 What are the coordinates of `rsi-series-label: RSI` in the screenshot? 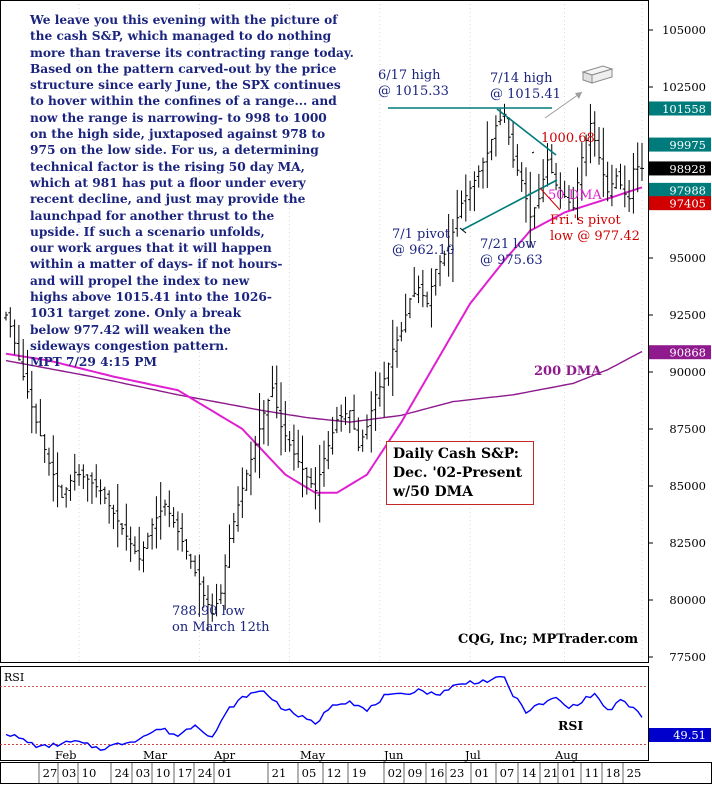 It's located at (570, 725).